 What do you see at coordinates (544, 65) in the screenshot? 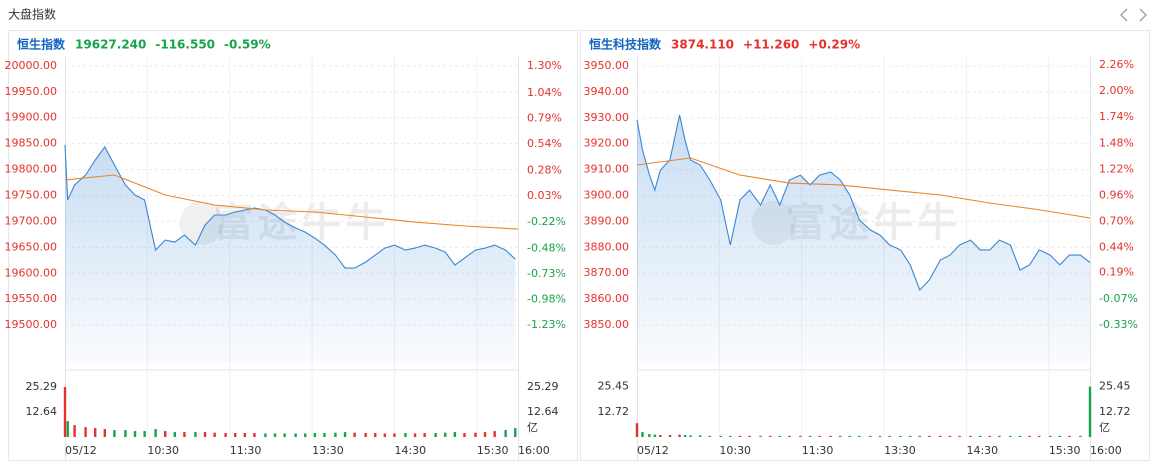
I see `y2-tick-label: 1.30%` at bounding box center [544, 65].